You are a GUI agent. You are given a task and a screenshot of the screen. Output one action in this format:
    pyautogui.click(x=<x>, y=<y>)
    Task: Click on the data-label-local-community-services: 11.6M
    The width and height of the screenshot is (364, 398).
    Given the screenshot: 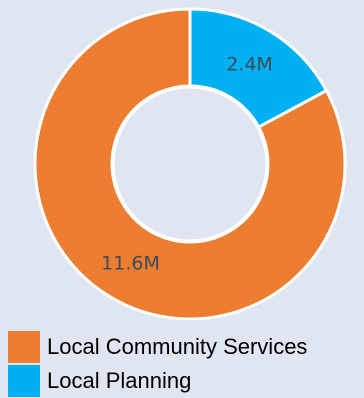 What is the action you would take?
    pyautogui.click(x=130, y=264)
    